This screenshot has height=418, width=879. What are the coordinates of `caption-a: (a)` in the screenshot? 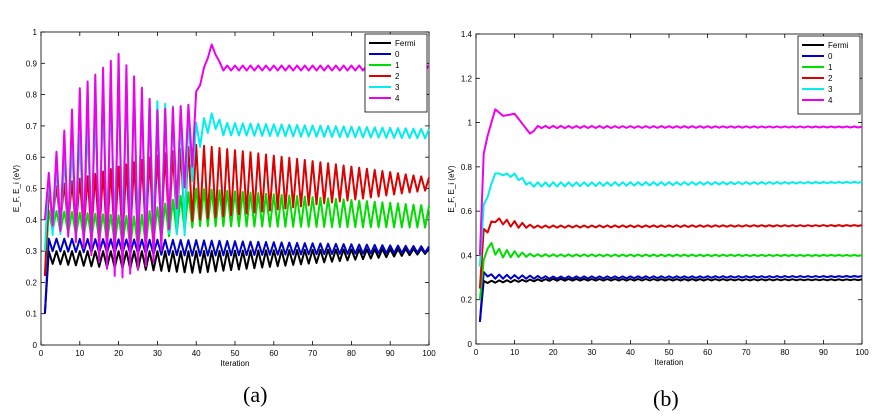 It's located at (255, 394).